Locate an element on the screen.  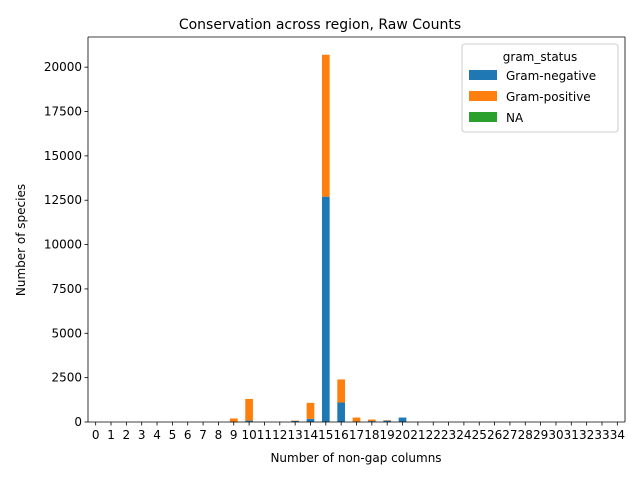
x-tick-label: 7 is located at coordinates (203, 435).